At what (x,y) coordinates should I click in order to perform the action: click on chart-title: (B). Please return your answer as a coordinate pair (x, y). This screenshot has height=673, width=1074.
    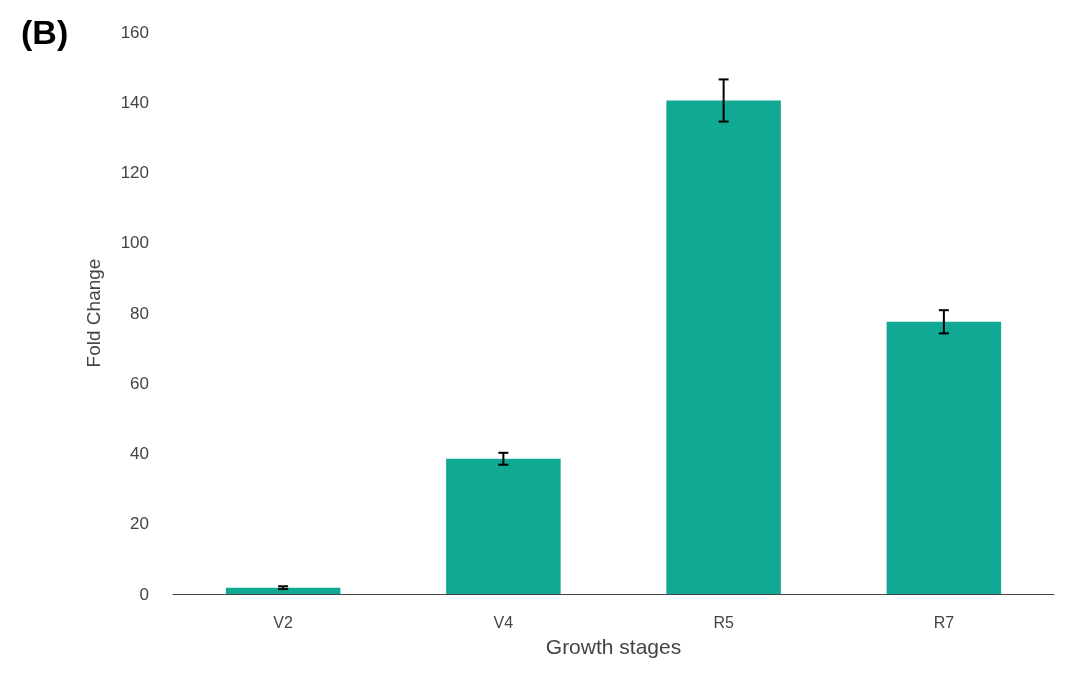
    Looking at the image, I should click on (45, 32).